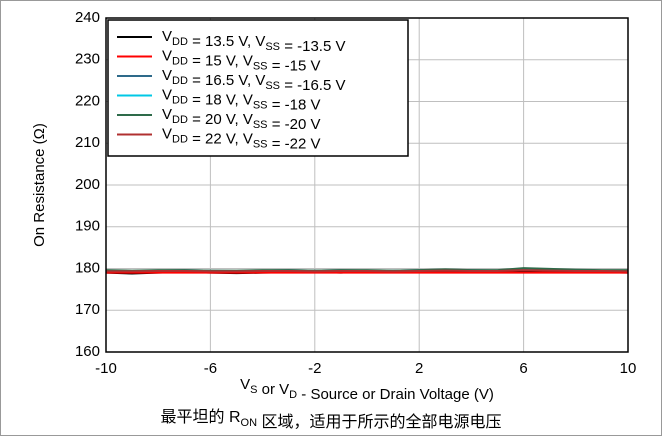 This screenshot has width=662, height=436. I want to click on x-tick-label: 6, so click(523, 368).